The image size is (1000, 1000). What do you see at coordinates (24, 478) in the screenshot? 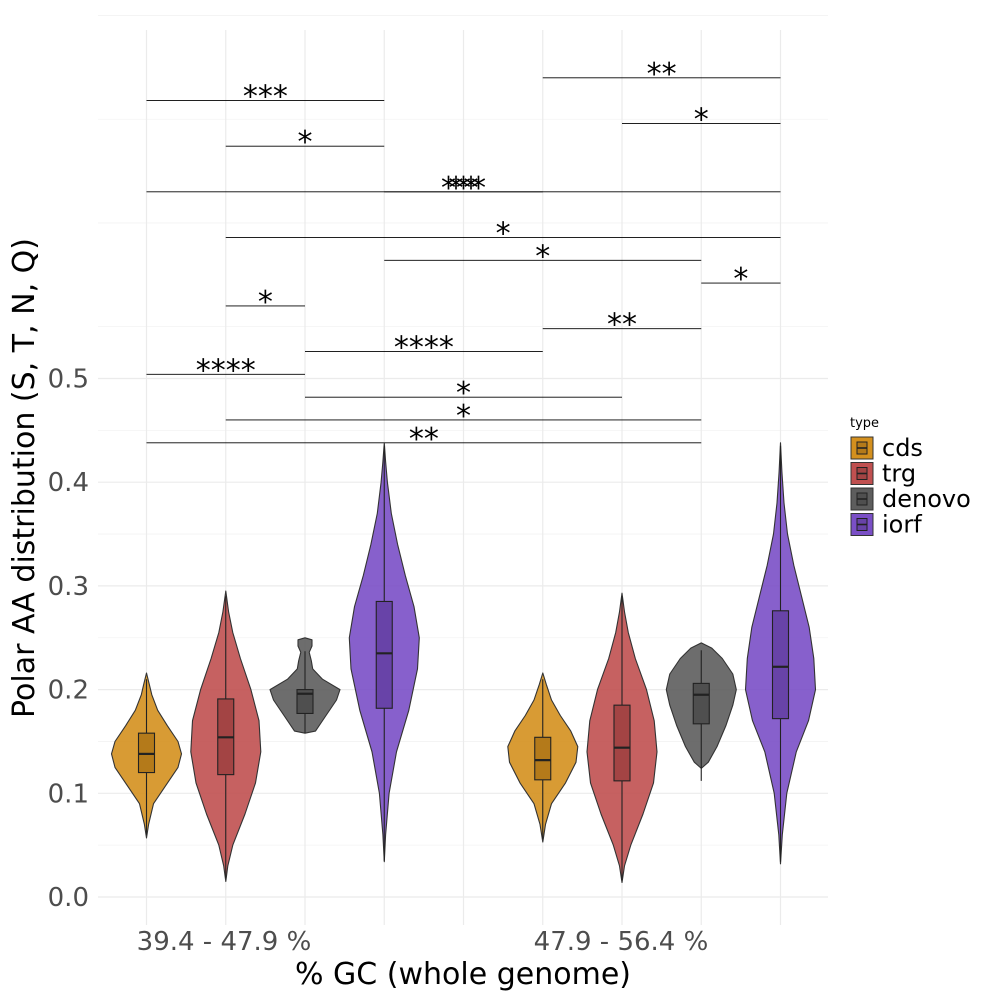
I see `y-axis-title: Polar AA distribution (S, T, N, Q)` at bounding box center [24, 478].